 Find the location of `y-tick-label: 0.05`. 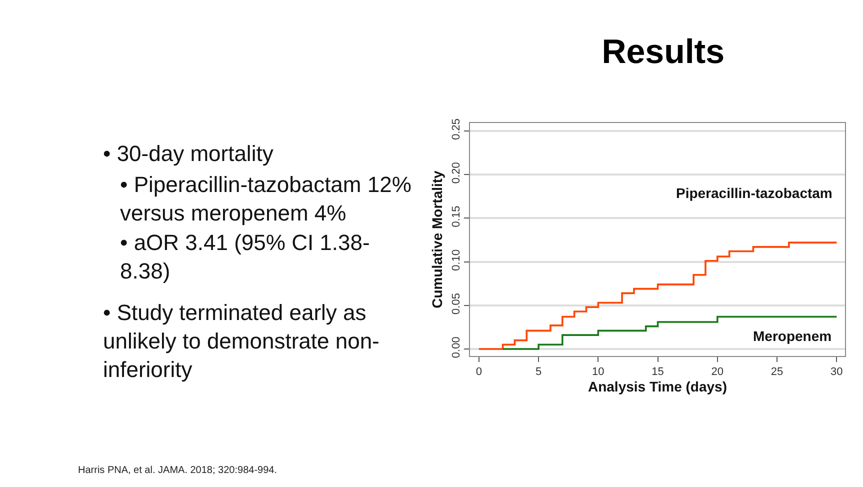

y-tick-label: 0.05 is located at coordinates (456, 303).